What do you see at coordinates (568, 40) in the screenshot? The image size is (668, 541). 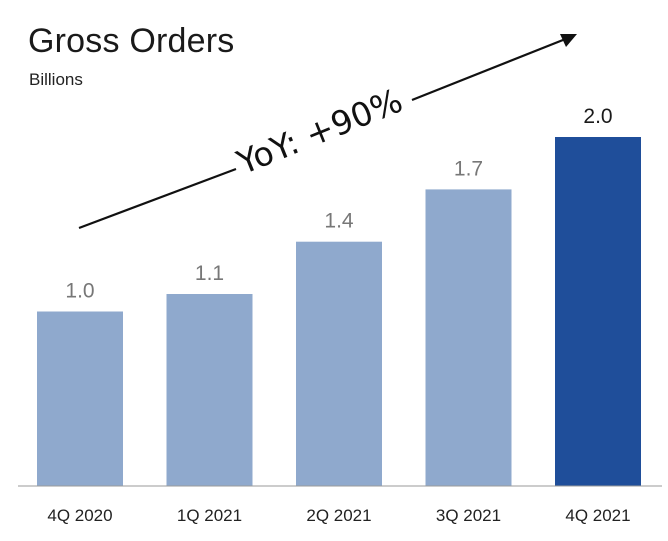 I see `trend-arrow-head` at bounding box center [568, 40].